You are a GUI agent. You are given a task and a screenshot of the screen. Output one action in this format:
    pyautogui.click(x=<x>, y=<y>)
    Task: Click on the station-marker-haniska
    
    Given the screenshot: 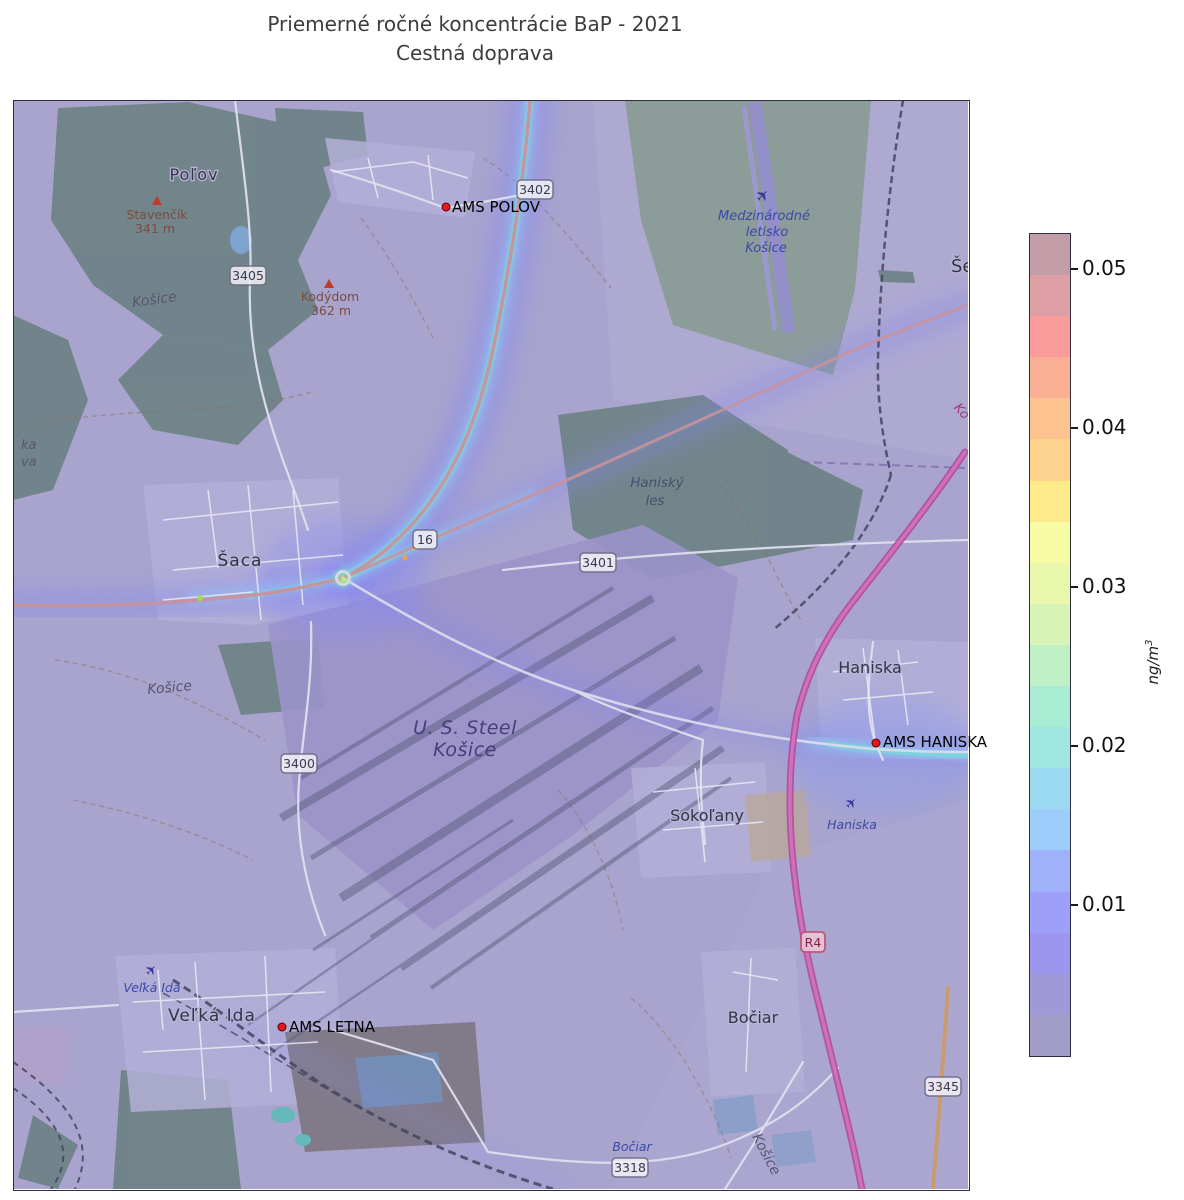 What is the action you would take?
    pyautogui.click(x=876, y=743)
    